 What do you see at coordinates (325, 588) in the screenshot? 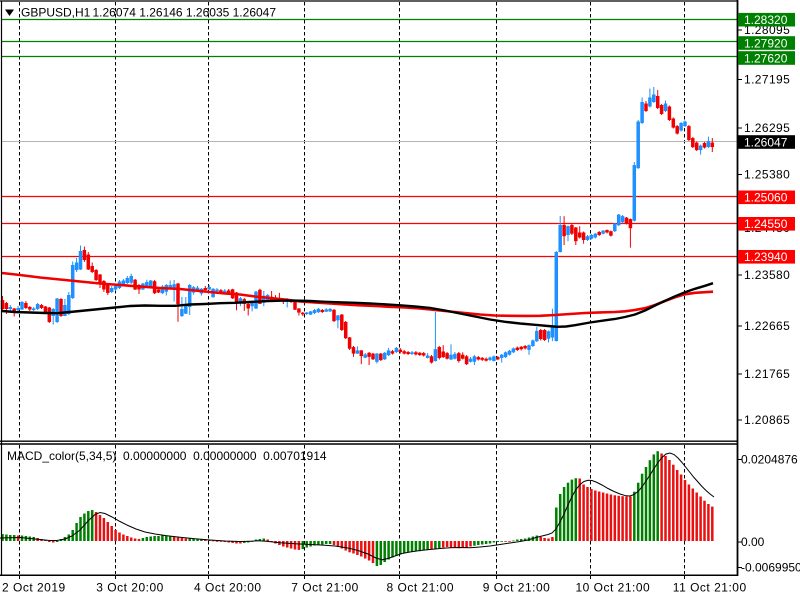
I see `svg-text: 7 Oct 21:00` at bounding box center [325, 588].